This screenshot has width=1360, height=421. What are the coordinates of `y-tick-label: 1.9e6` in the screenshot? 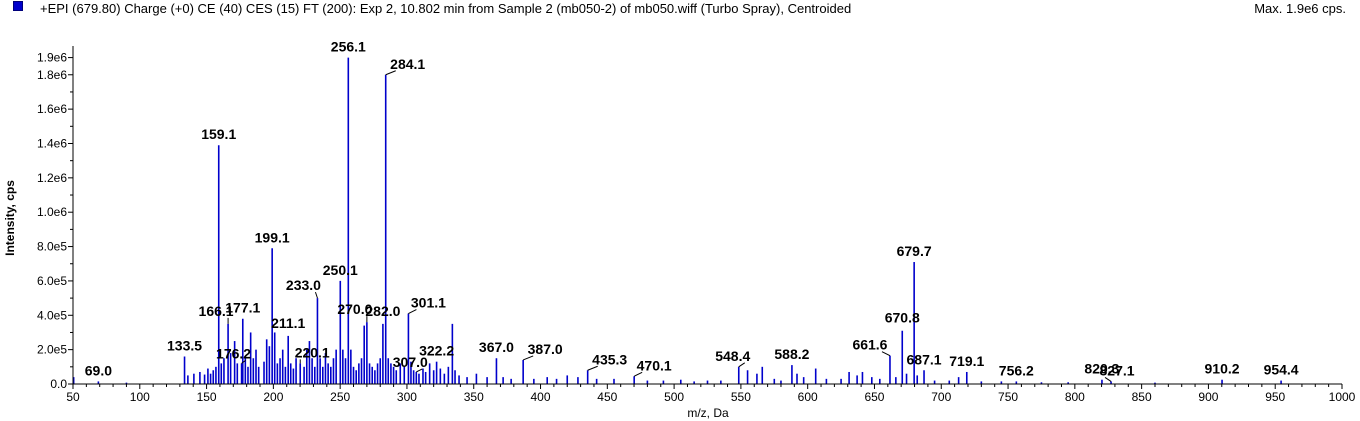 It's located at (52, 58).